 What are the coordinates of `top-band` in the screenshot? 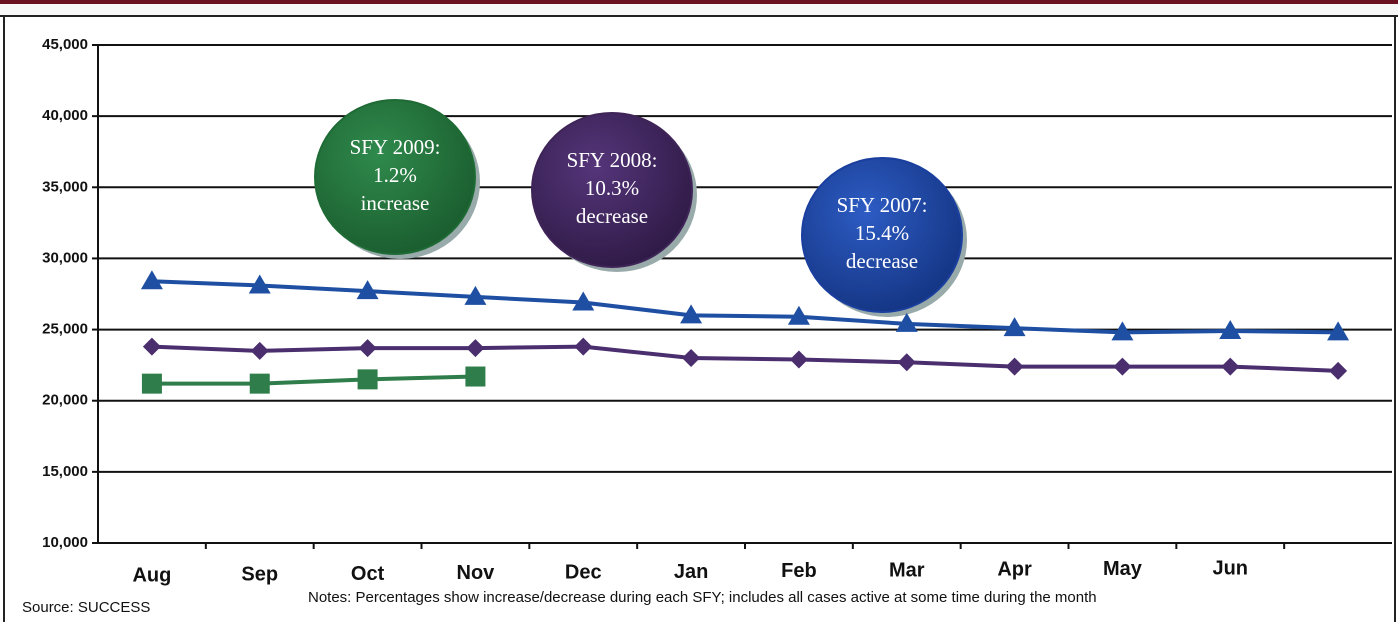 It's located at (699, 10).